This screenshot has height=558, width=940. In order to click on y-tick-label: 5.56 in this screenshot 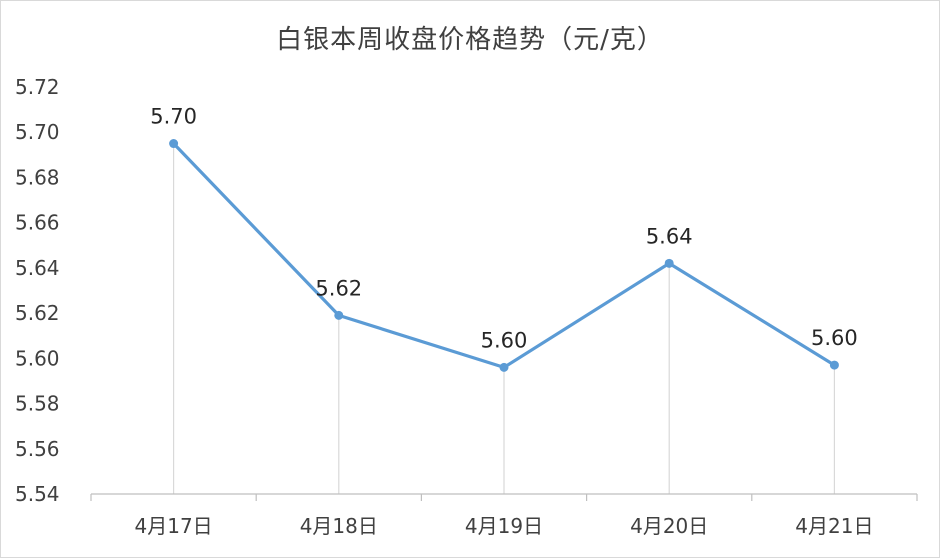, I will do `click(37, 449)`.